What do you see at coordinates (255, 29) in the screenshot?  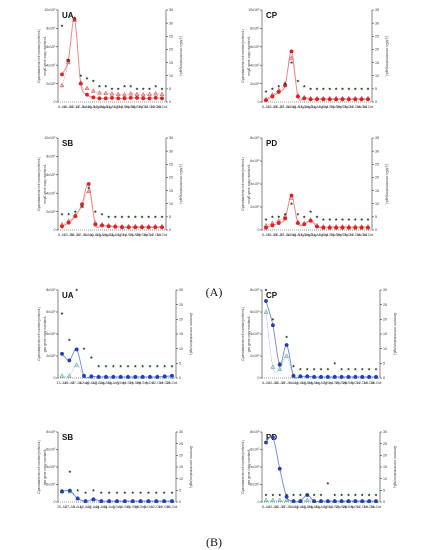 I see `y-left-tick-label: 8x10⁵` at bounding box center [255, 29].